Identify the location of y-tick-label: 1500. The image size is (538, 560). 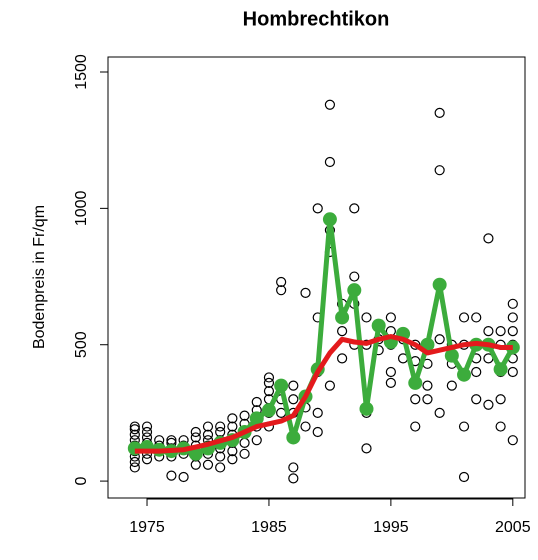
(81, 72).